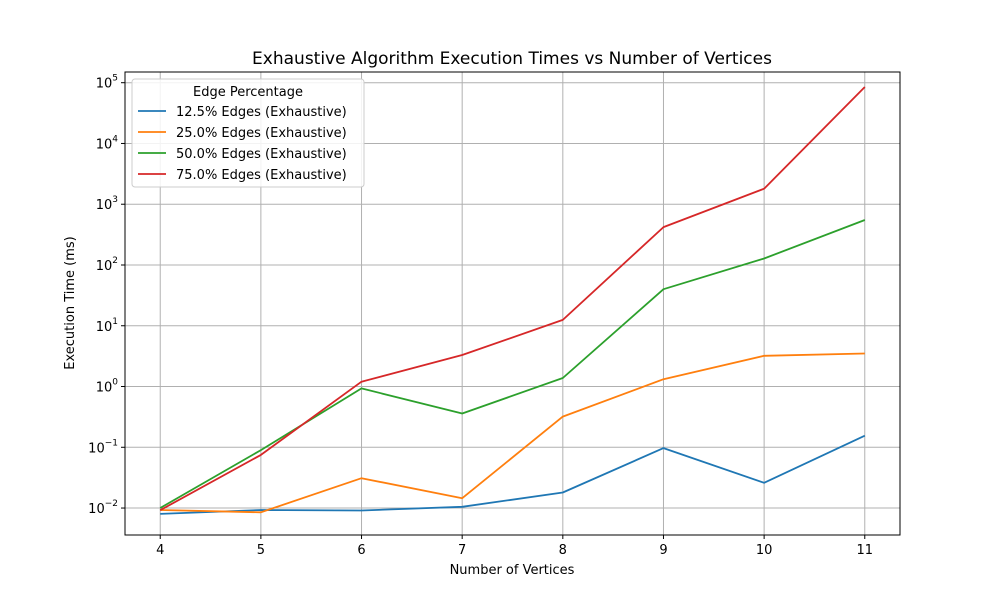 Image resolution: width=1000 pixels, height=600 pixels. Describe the element at coordinates (514, 546) in the screenshot. I see `x-axis: 4 5 6 7 8 9 10 11` at that location.